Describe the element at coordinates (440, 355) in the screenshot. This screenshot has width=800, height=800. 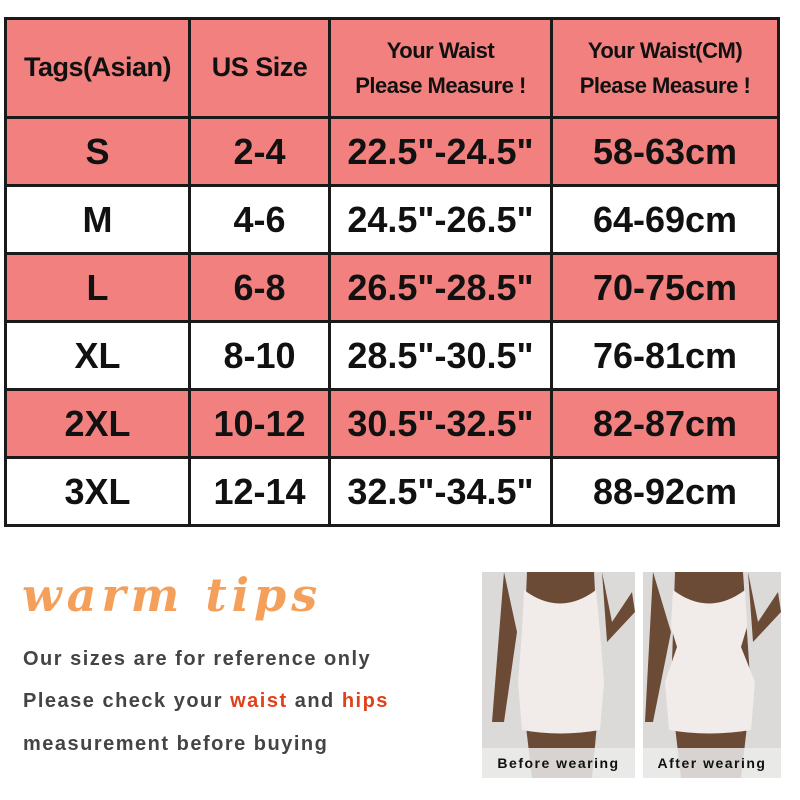
I see `cell: 28.5"-30.5"` at that location.